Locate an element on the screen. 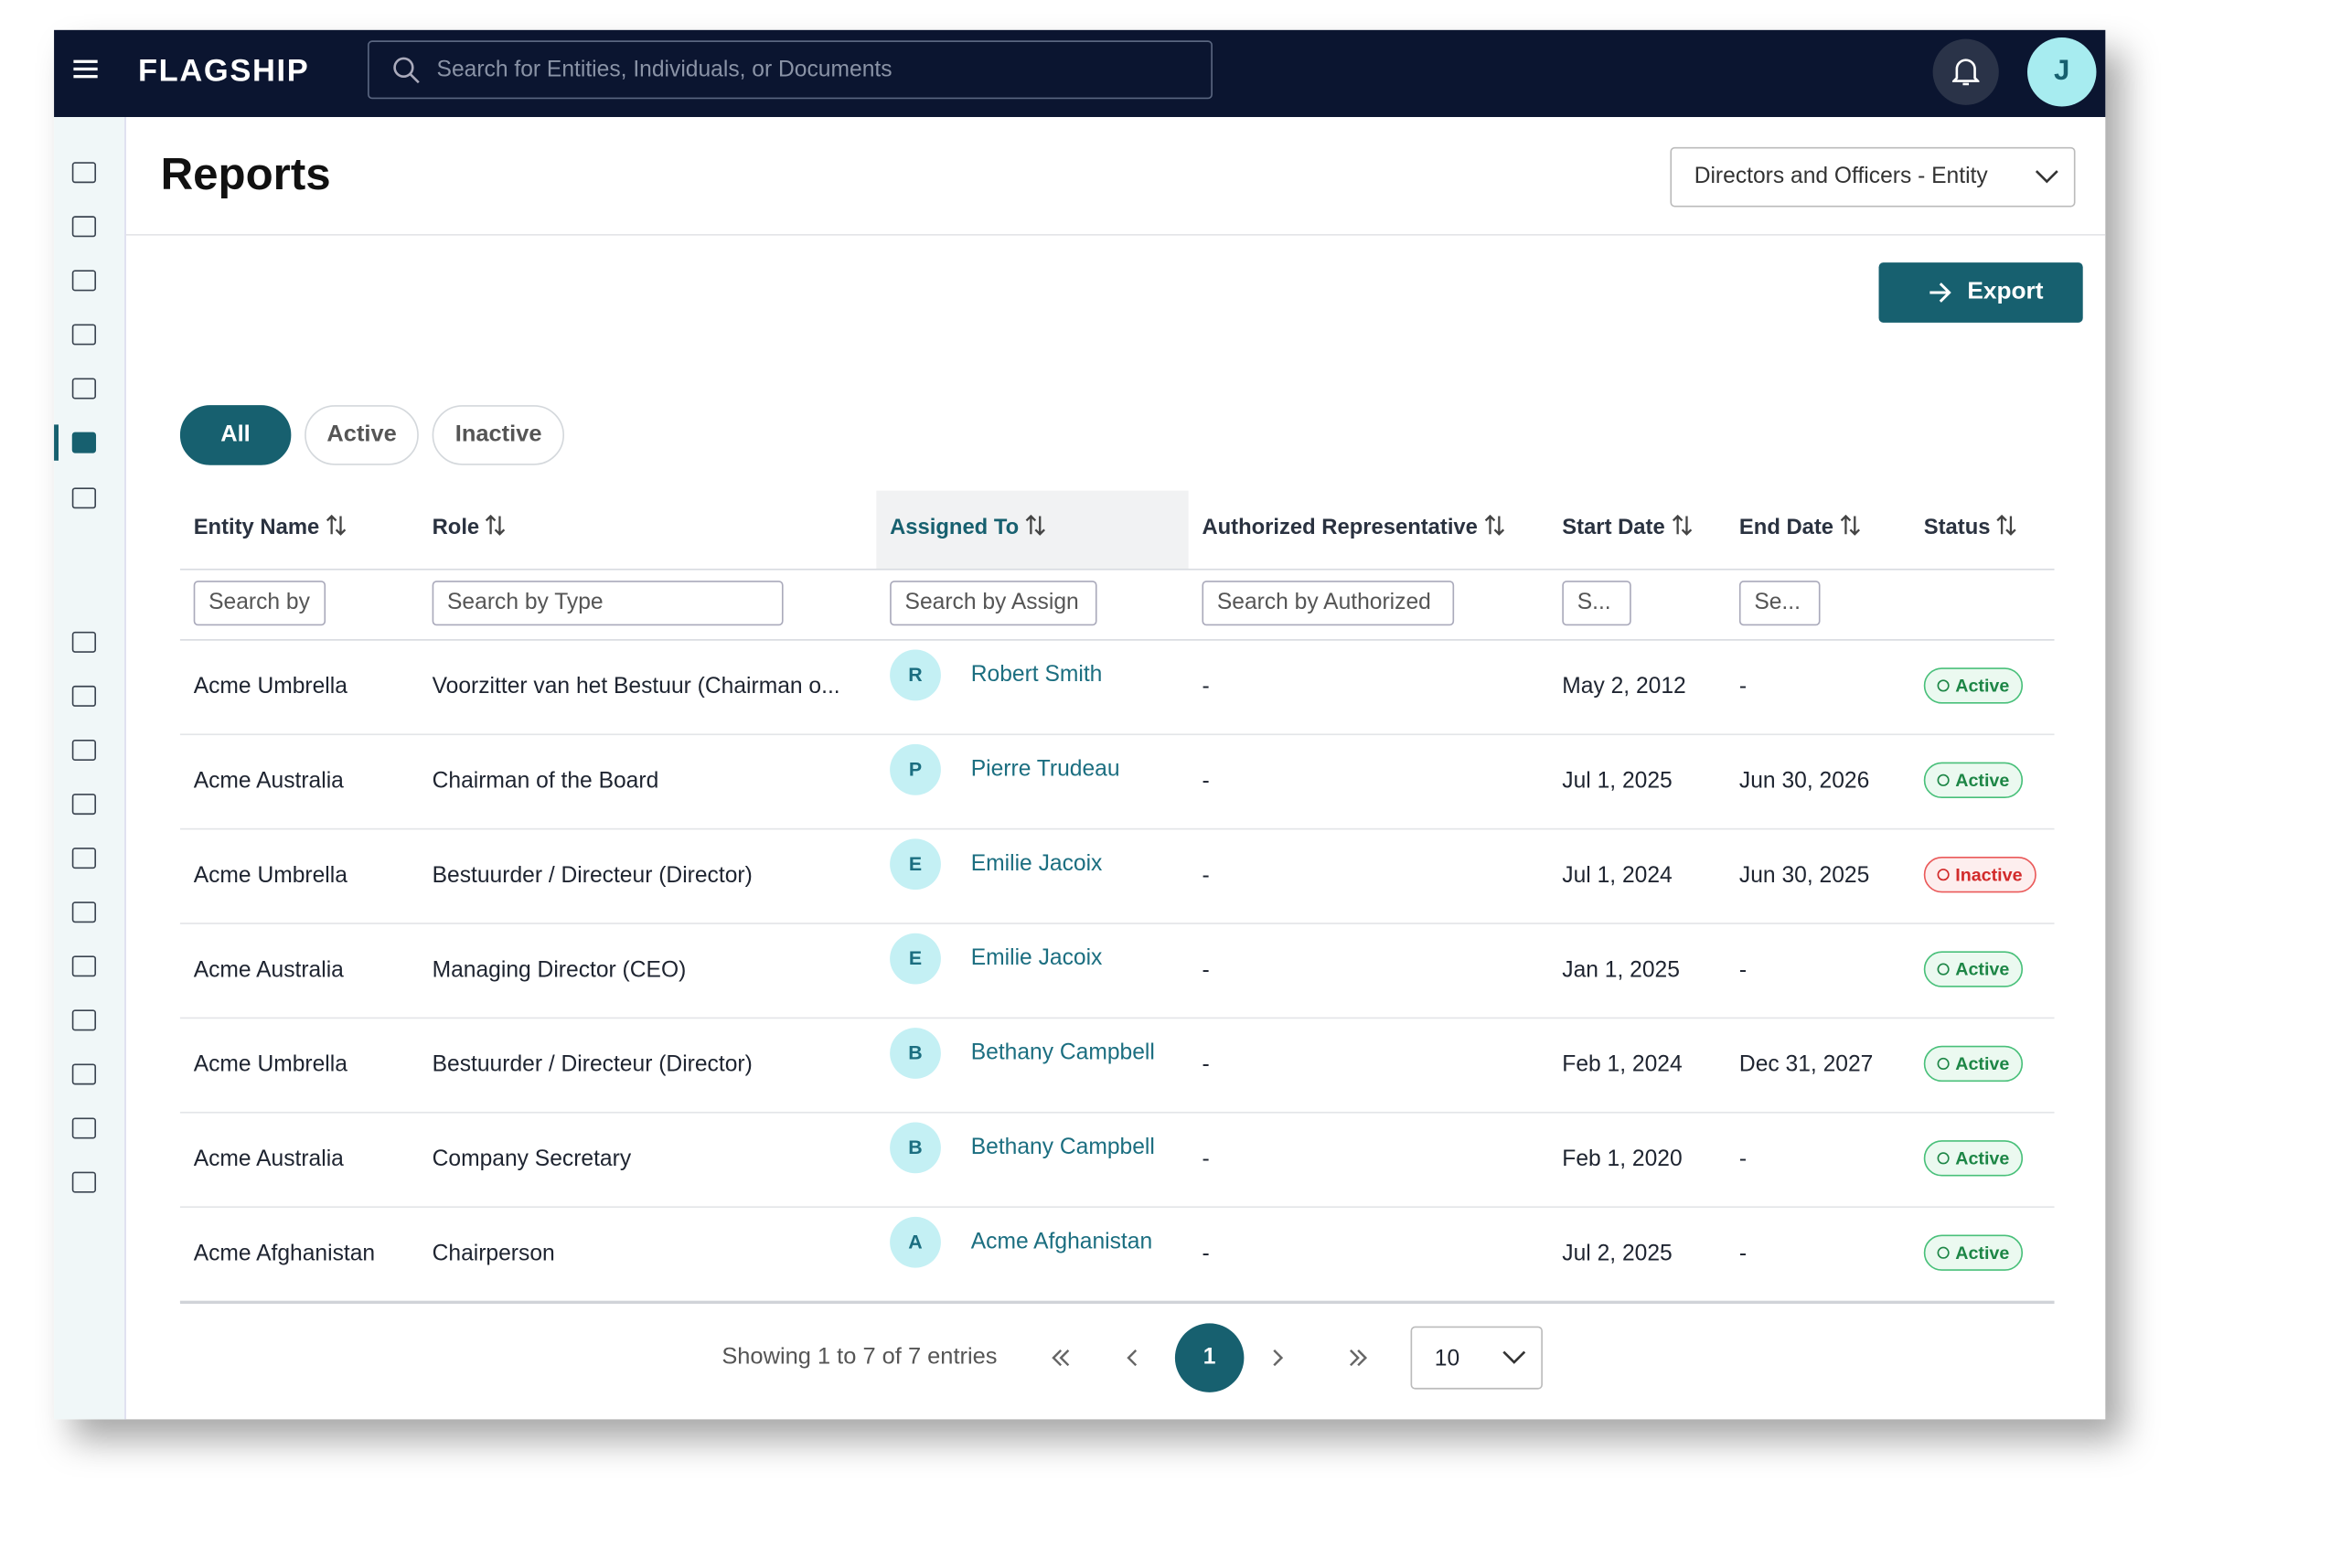 The width and height of the screenshot is (2341, 1568). page-title: Reports is located at coordinates (245, 175).